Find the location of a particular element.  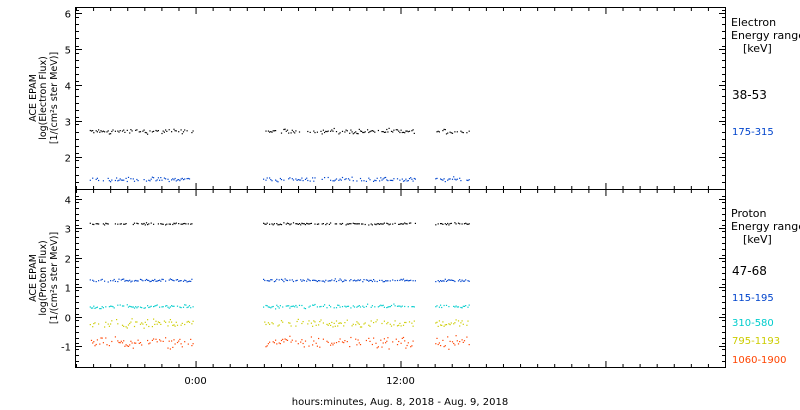

electron-legend-title-1: Electron is located at coordinates (753, 22).